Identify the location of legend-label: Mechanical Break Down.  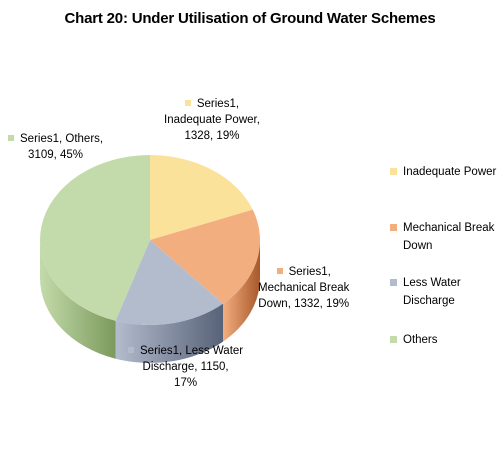
(449, 237).